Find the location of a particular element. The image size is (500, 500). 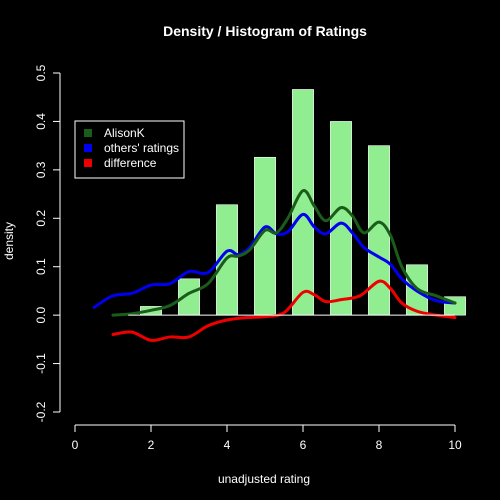

x-tick-label: 2 is located at coordinates (151, 445).